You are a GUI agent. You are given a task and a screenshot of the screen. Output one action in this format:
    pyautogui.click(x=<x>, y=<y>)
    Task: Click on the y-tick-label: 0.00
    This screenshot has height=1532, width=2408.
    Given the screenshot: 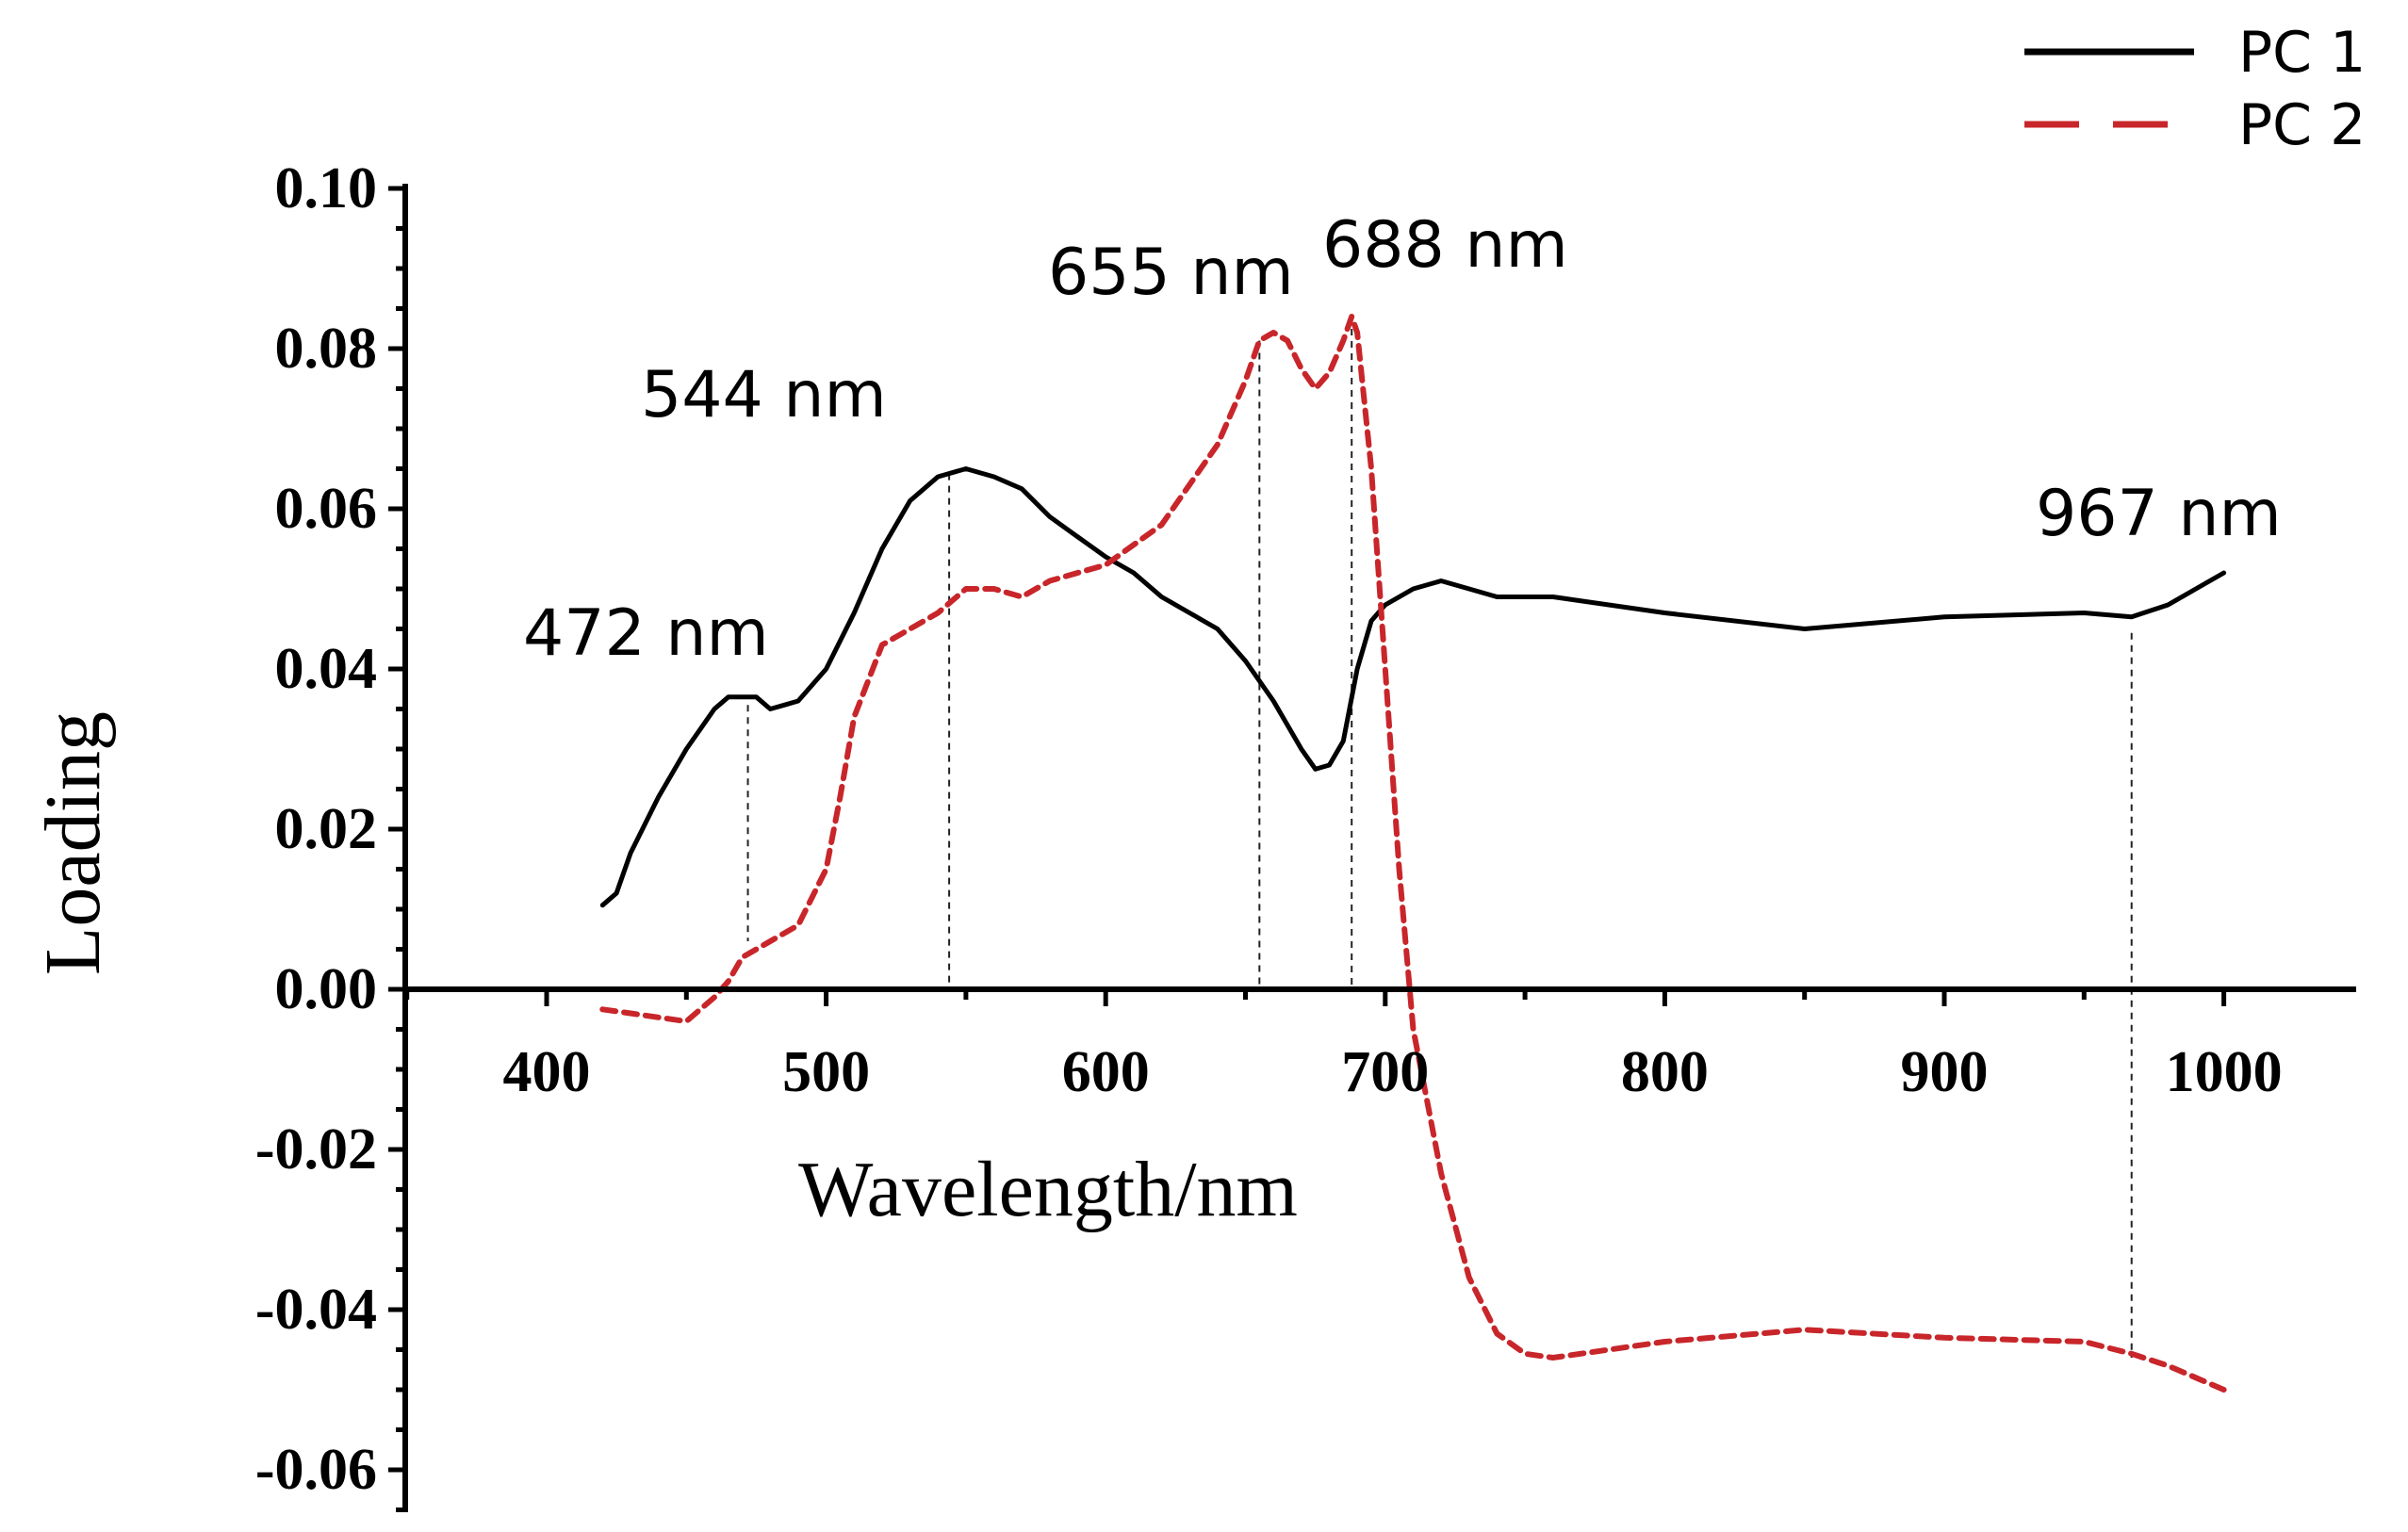 What is the action you would take?
    pyautogui.click(x=327, y=989)
    